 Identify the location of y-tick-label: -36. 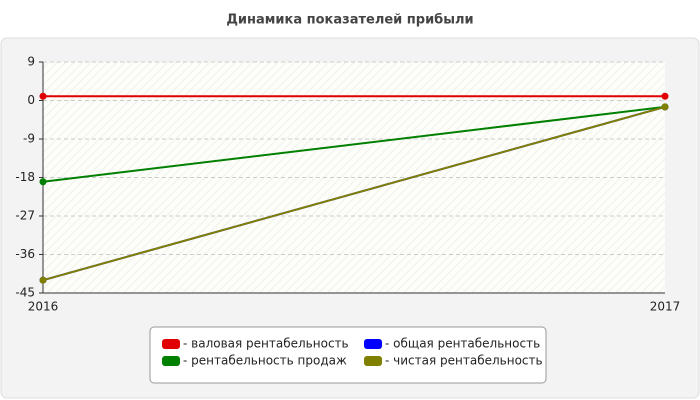
(25, 254).